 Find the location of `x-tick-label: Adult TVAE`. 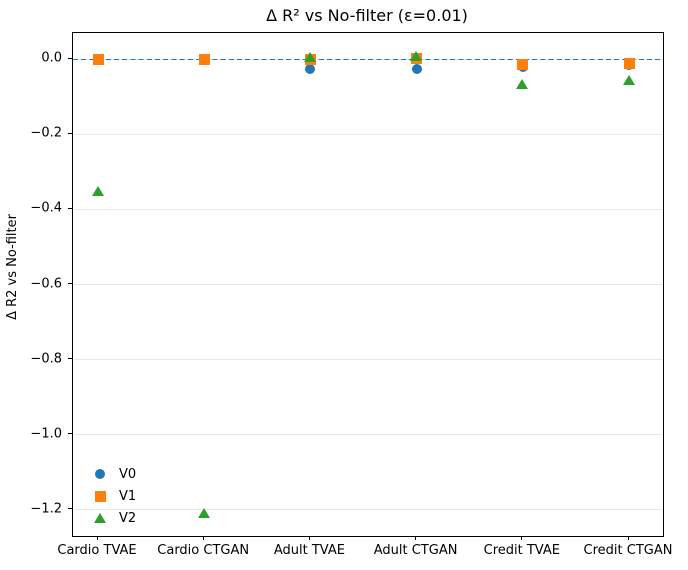

x-tick-label: Adult TVAE is located at coordinates (309, 550).